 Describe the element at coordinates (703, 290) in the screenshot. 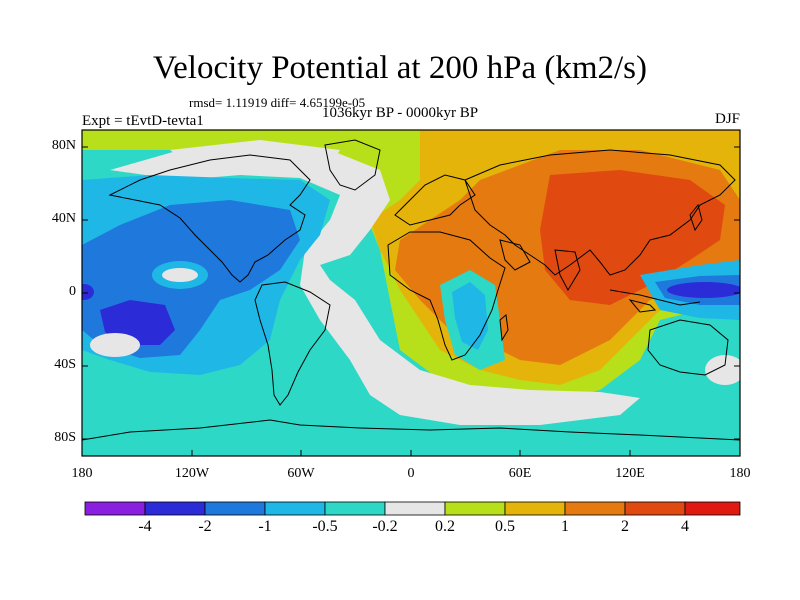

I see `field-wpac-core` at that location.